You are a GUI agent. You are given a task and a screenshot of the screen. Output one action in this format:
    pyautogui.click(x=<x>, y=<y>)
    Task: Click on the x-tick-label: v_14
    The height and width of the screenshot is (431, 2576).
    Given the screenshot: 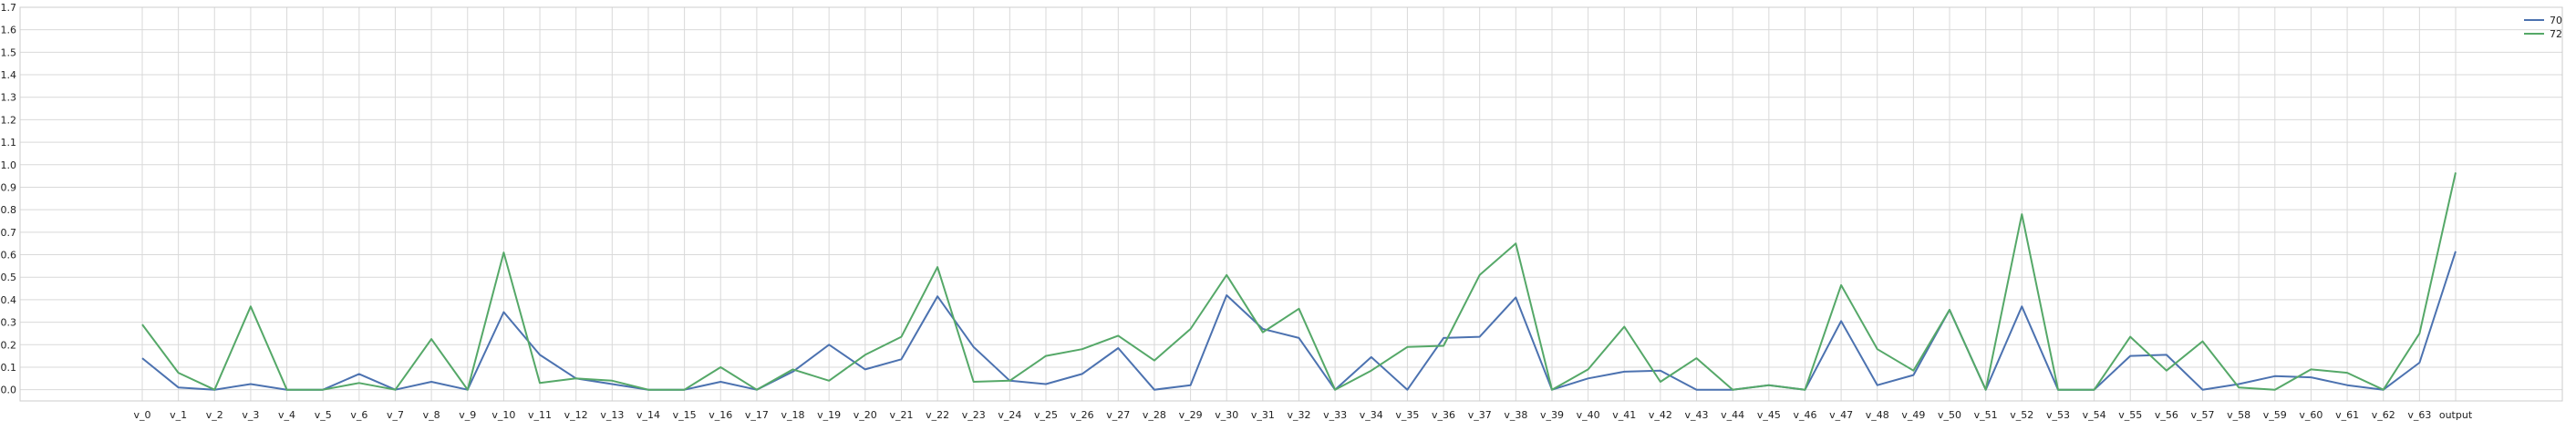 What is the action you would take?
    pyautogui.click(x=648, y=415)
    